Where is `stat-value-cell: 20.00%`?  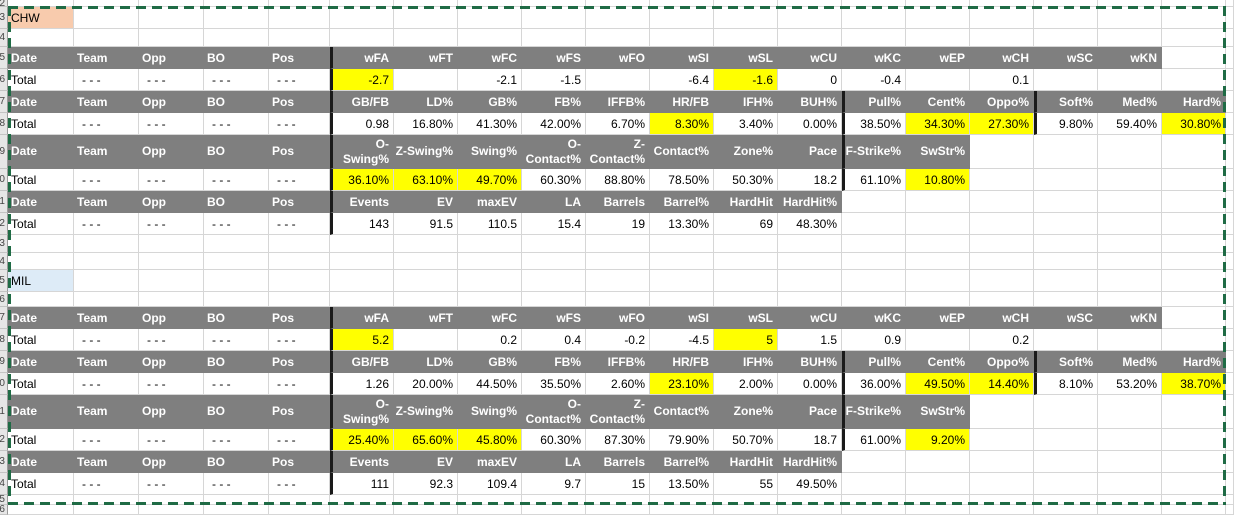 stat-value-cell: 20.00% is located at coordinates (426, 384).